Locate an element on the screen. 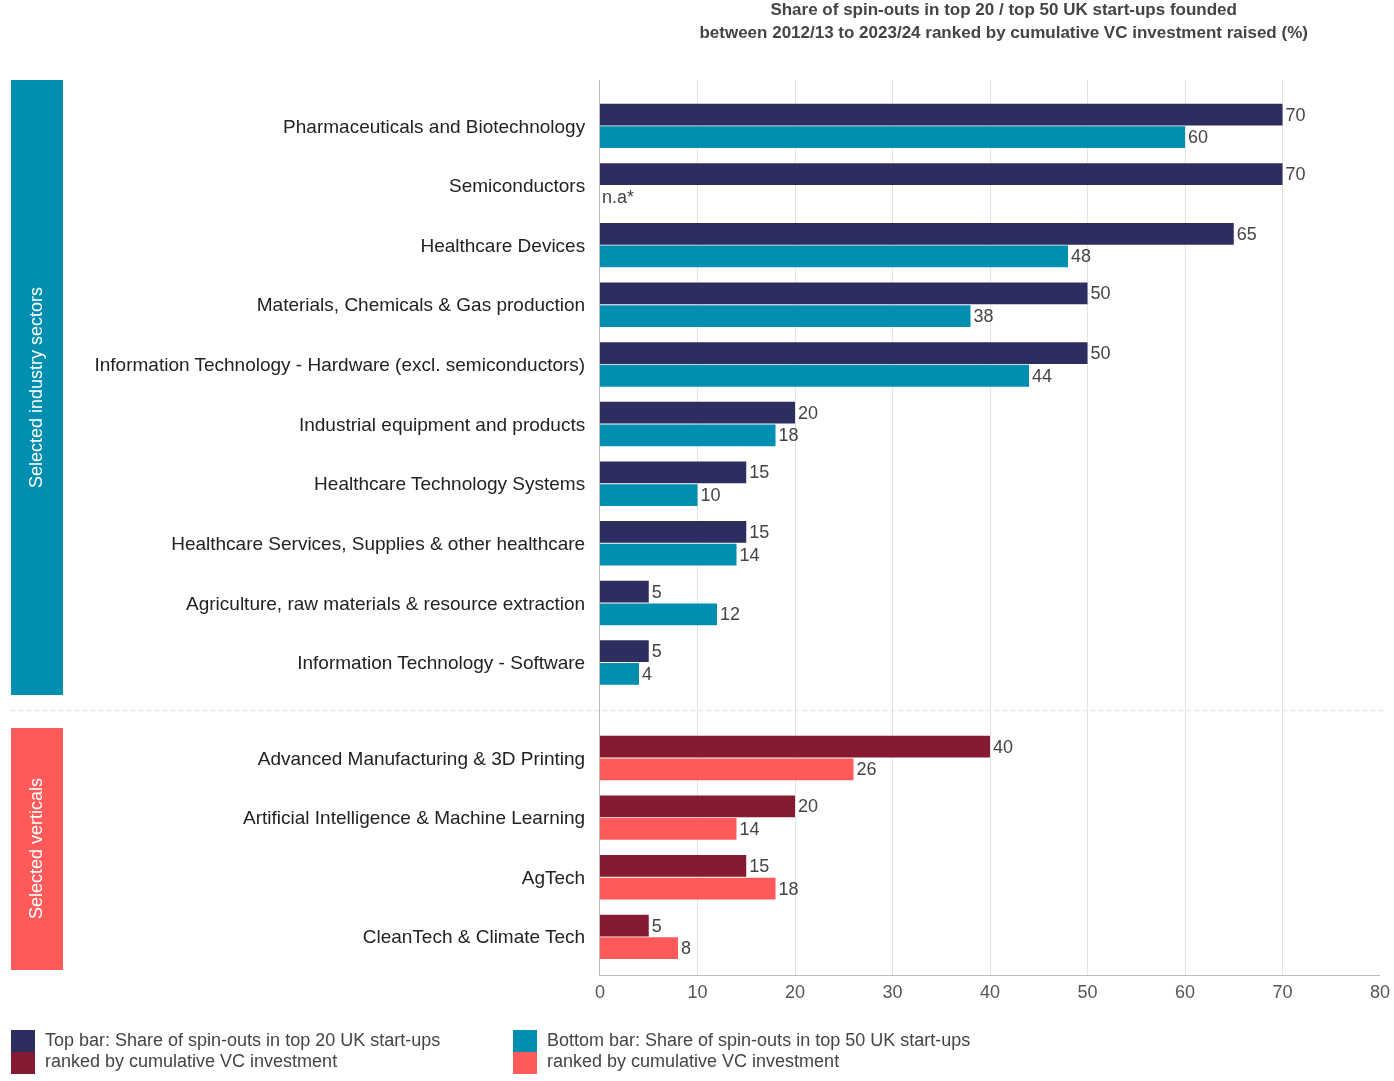 The width and height of the screenshot is (1394, 1081). y-tick-label: Information Technology - Software is located at coordinates (441, 663).